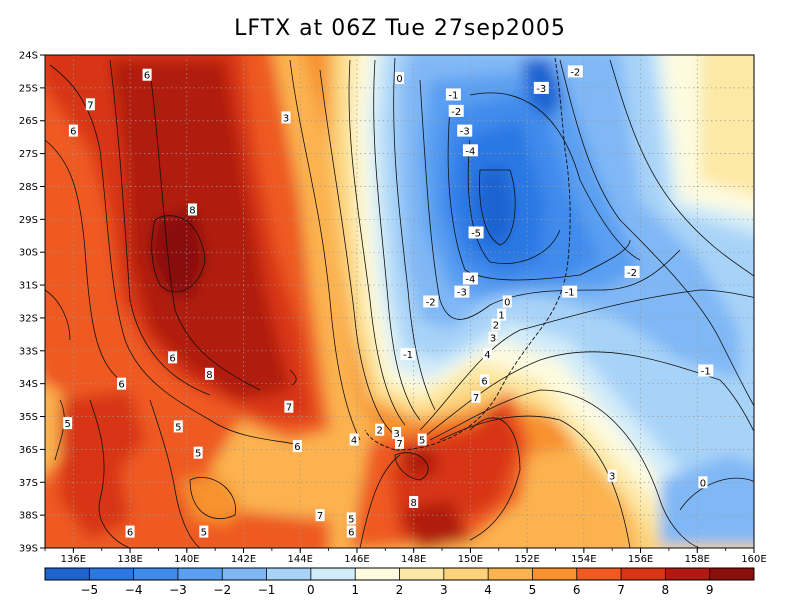 The width and height of the screenshot is (800, 604). What do you see at coordinates (533, 590) in the screenshot?
I see `colorbar-label: 5` at bounding box center [533, 590].